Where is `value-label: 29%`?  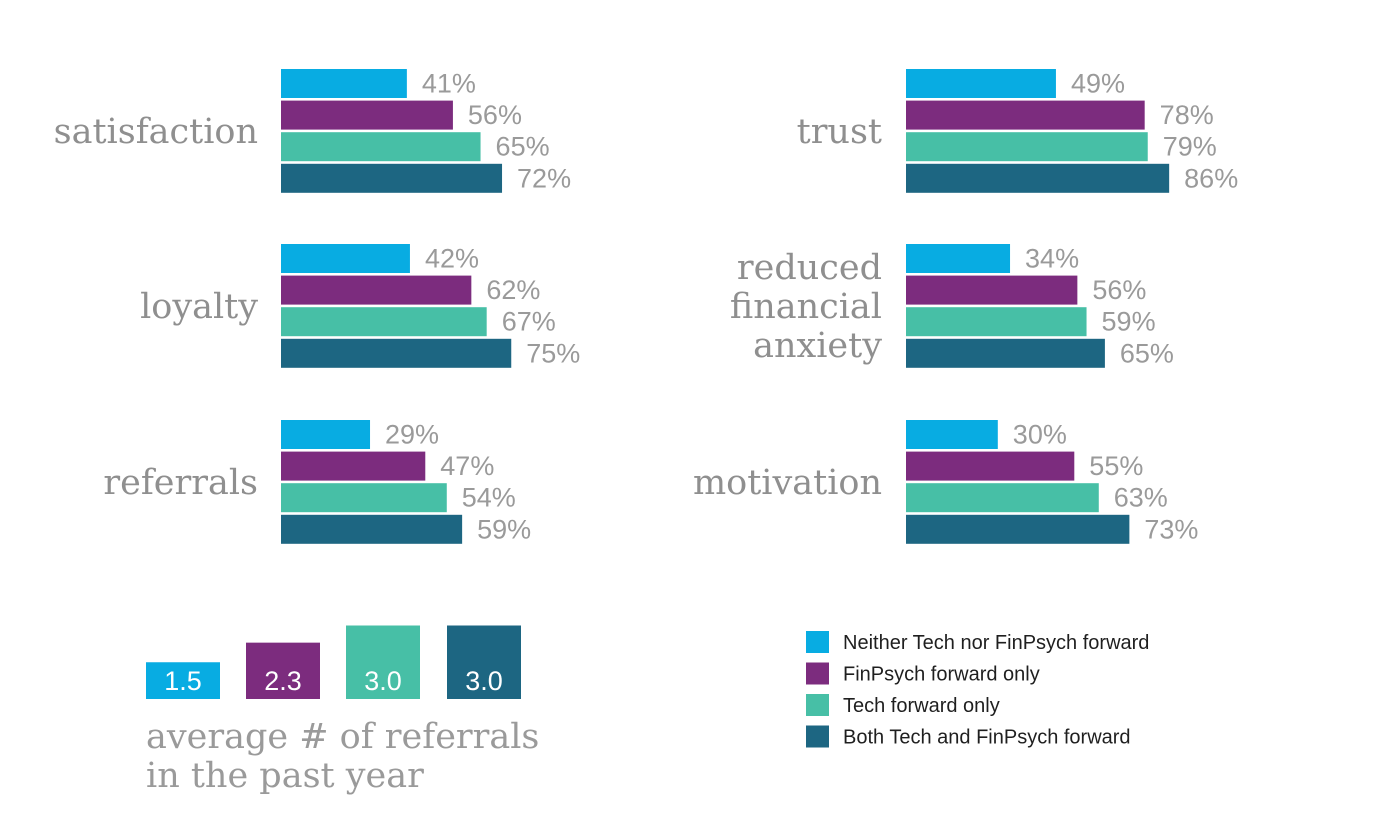
value-label: 29% is located at coordinates (412, 435).